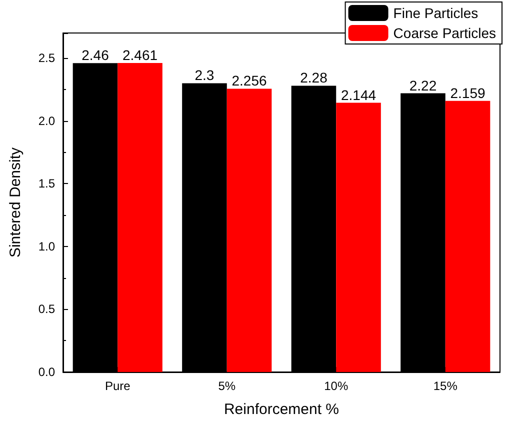 The width and height of the screenshot is (510, 423). What do you see at coordinates (15, 202) in the screenshot?
I see `y-axis-title: Sintered Density` at bounding box center [15, 202].